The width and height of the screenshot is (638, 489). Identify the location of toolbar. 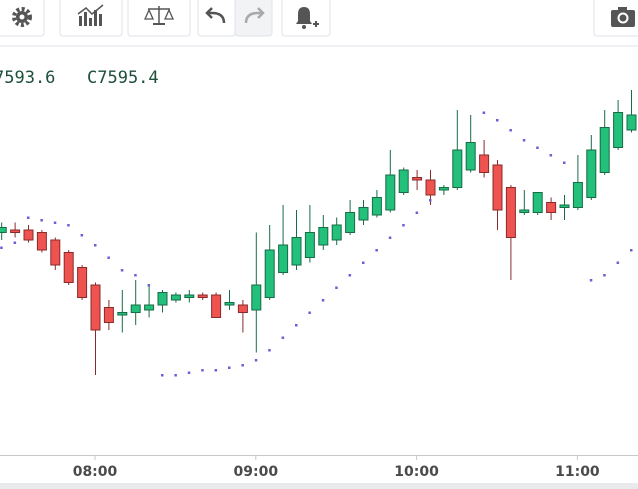
(319, 23).